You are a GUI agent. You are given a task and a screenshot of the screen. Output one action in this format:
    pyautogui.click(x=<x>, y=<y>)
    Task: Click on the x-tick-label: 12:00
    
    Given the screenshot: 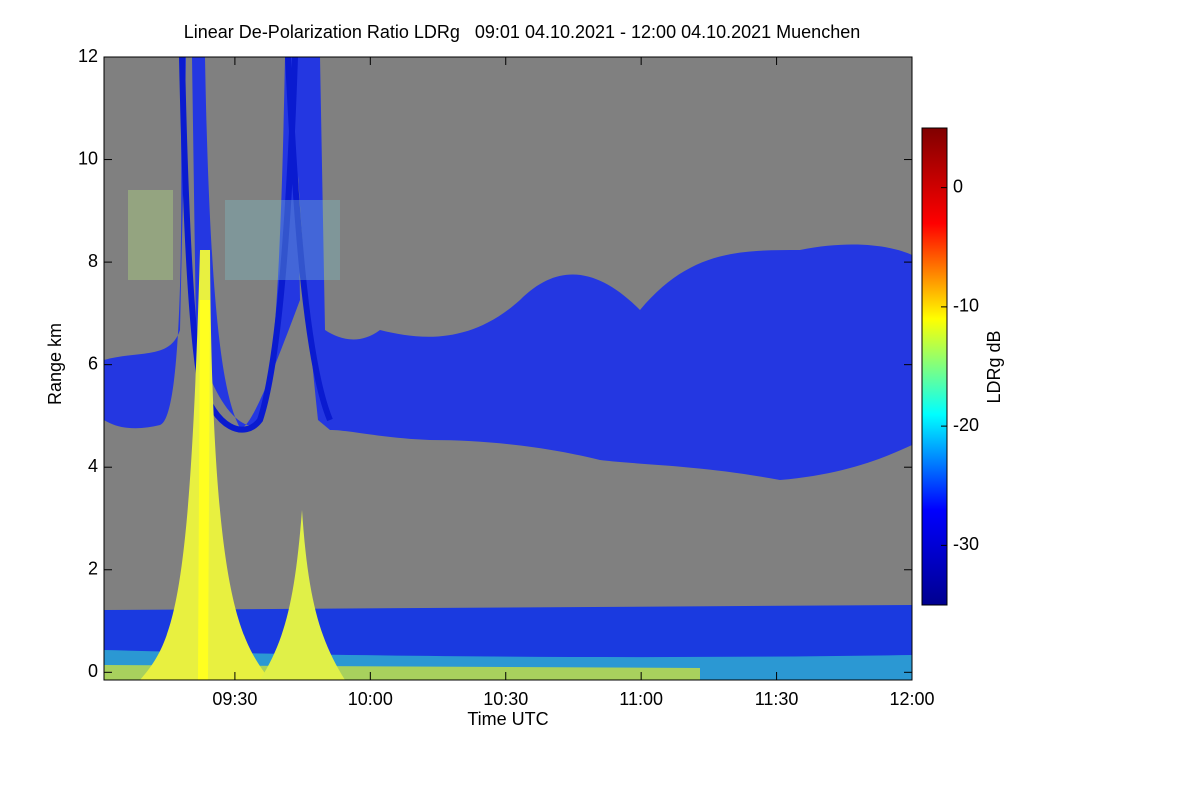 What is the action you would take?
    pyautogui.click(x=911, y=699)
    